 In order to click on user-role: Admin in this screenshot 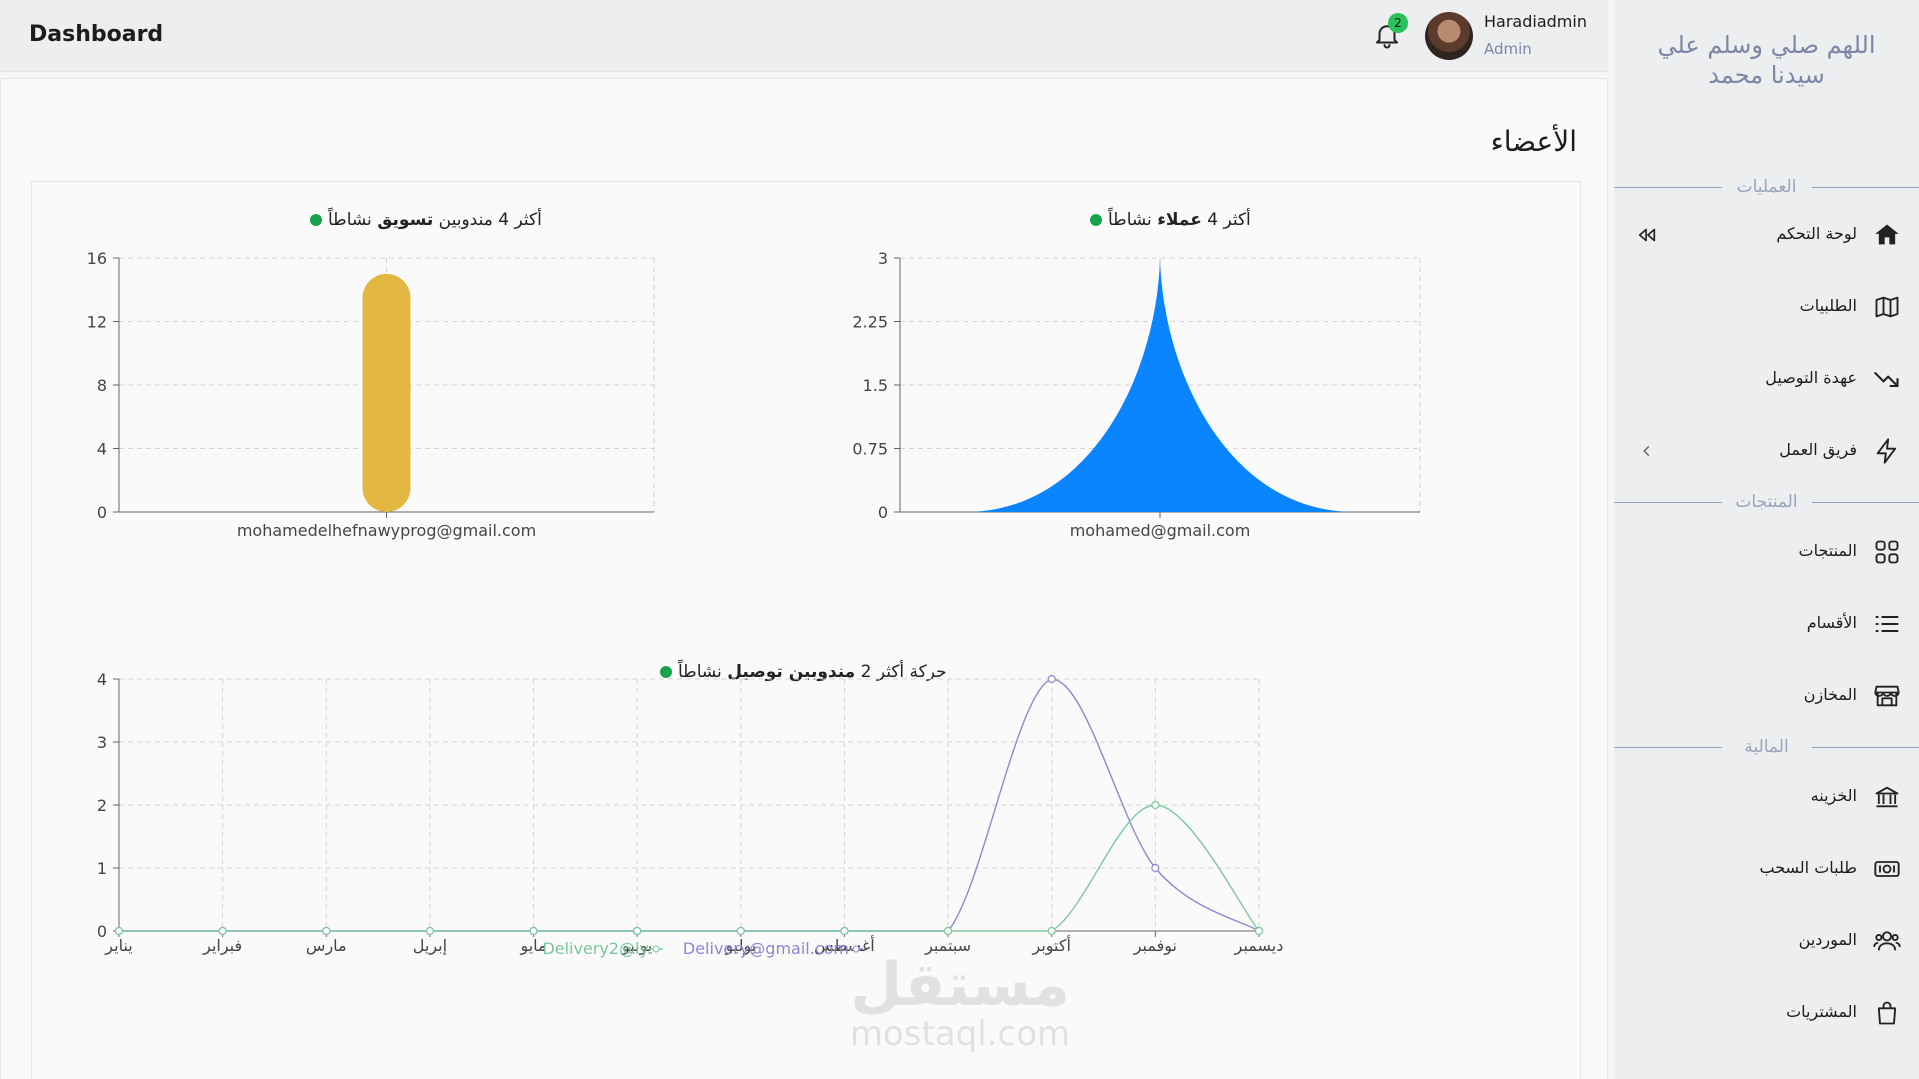, I will do `click(1508, 49)`.